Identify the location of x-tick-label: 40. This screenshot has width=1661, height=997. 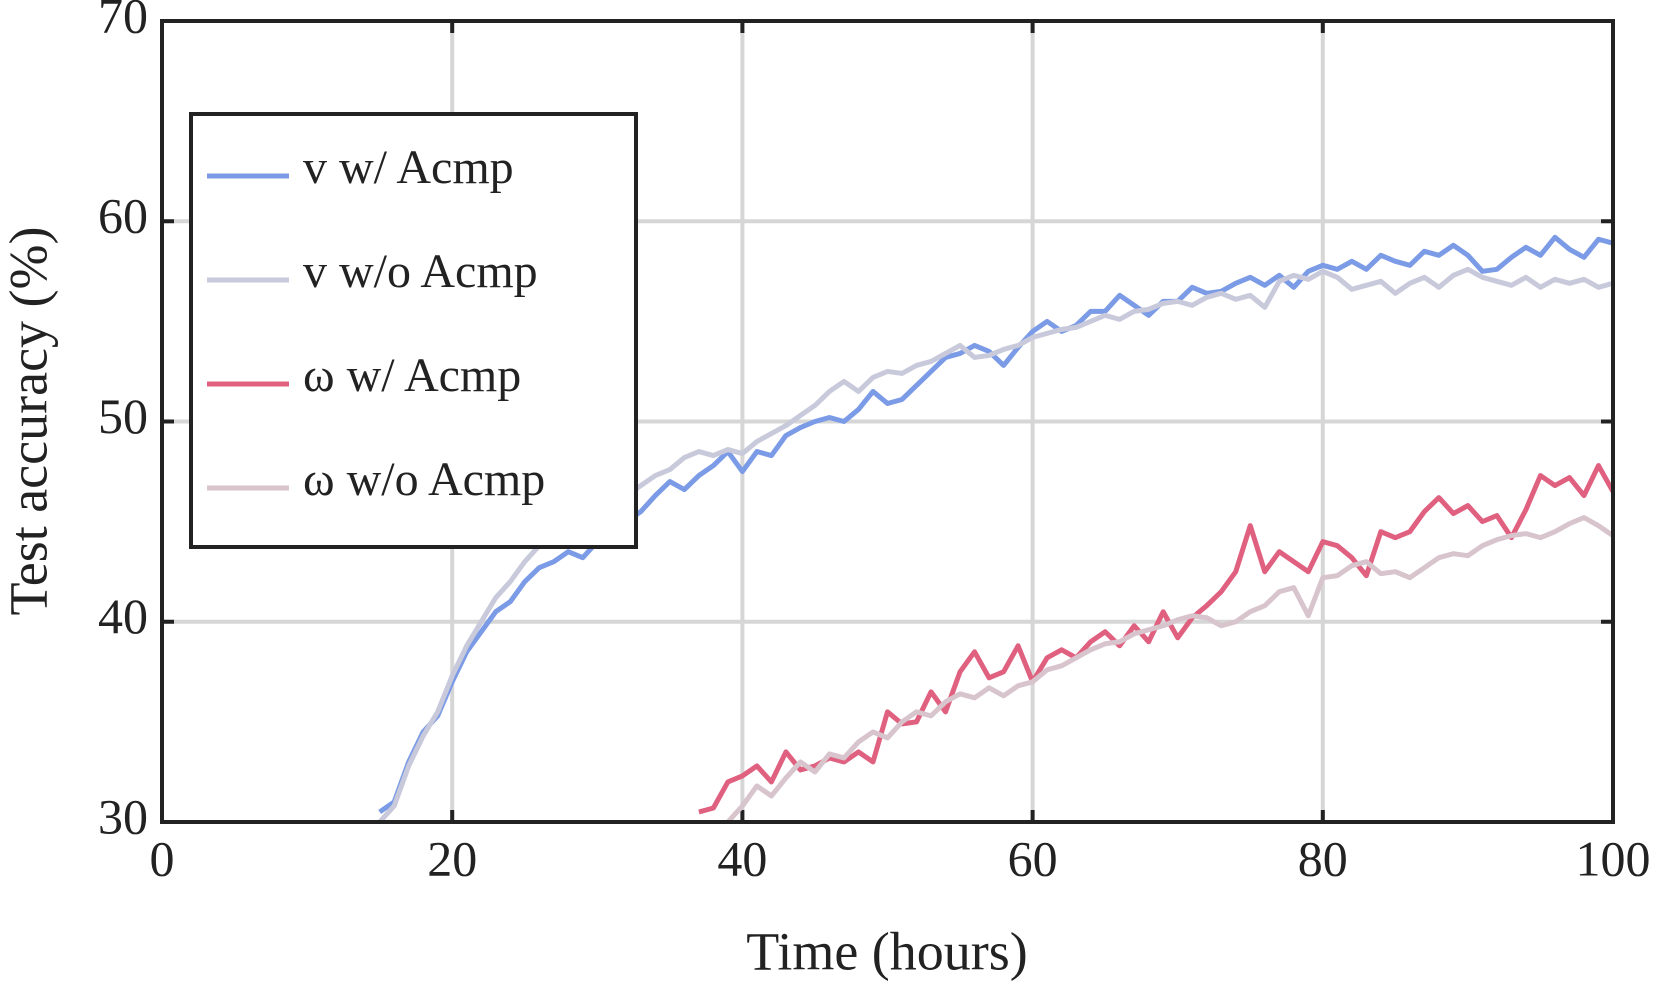
(742, 858).